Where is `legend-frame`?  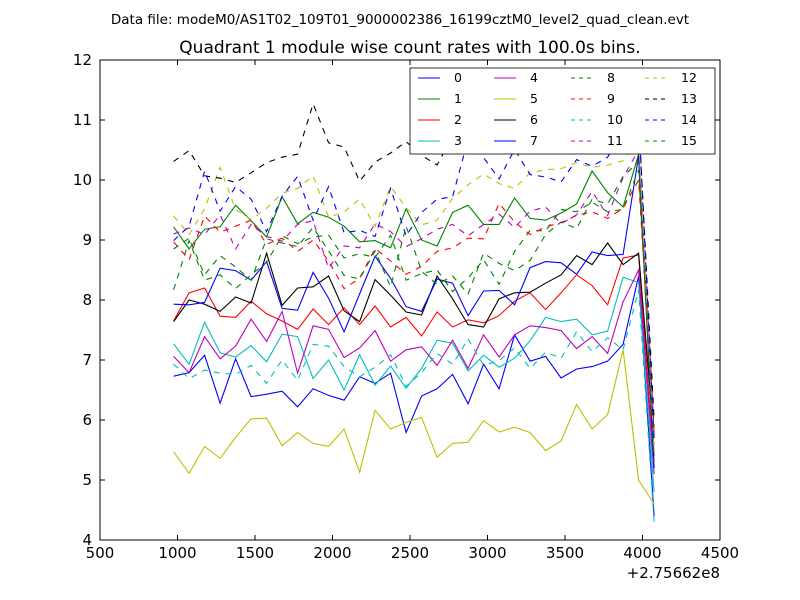 legend-frame is located at coordinates (562, 111).